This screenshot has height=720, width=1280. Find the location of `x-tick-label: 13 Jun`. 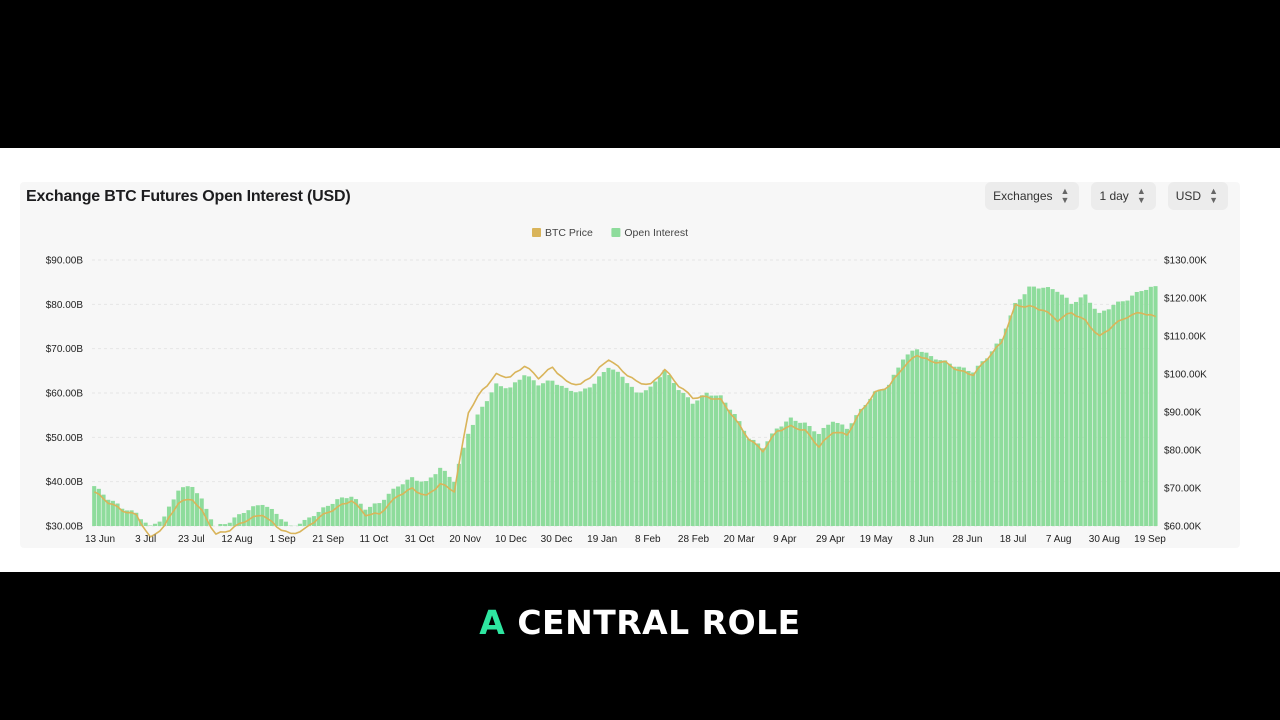

x-tick-label: 13 Jun is located at coordinates (100, 539).